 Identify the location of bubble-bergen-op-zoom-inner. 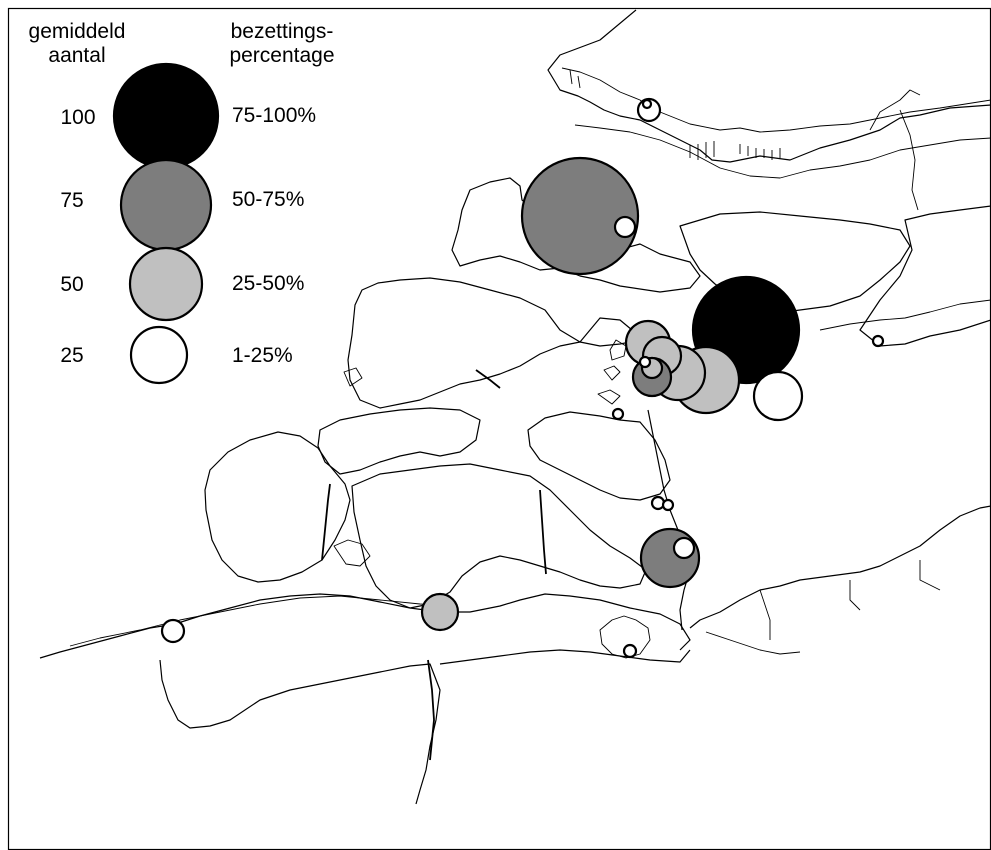
(684, 548).